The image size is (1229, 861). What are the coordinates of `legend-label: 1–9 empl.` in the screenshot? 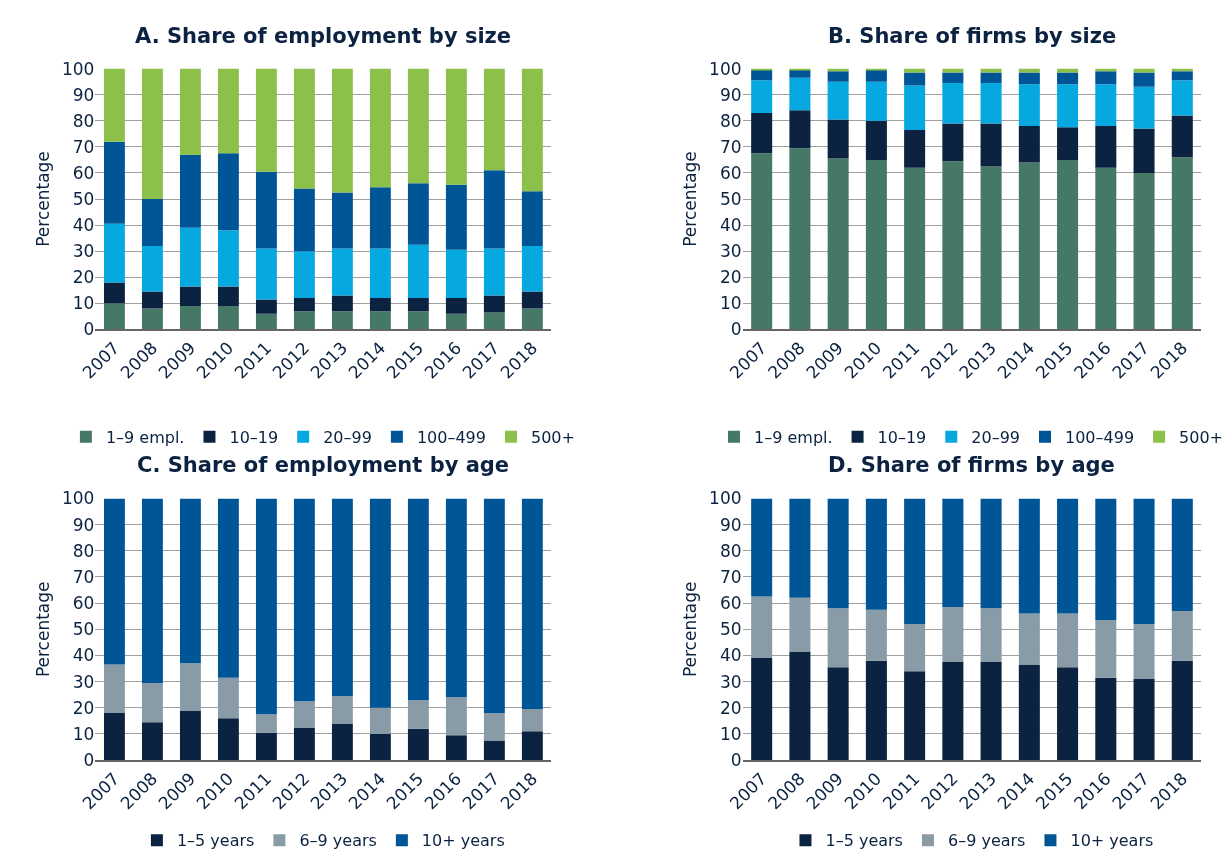 It's located at (793, 437).